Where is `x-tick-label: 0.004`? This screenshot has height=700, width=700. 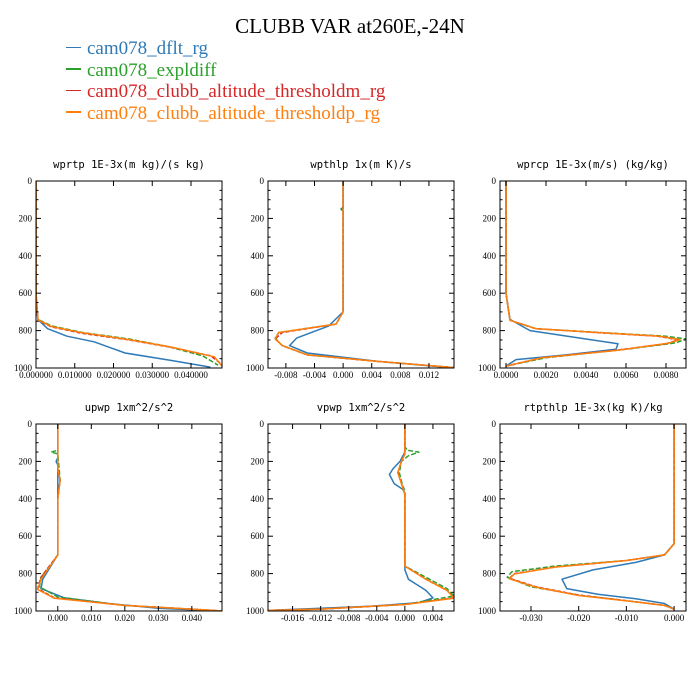
x-tick-label: 0.004 is located at coordinates (372, 375).